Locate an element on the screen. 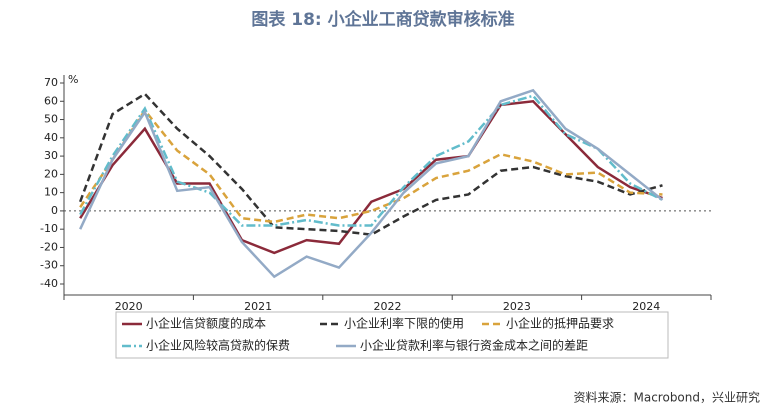 The width and height of the screenshot is (767, 416). source: 资料来源：Macrobond，兴业研究 is located at coordinates (667, 397).